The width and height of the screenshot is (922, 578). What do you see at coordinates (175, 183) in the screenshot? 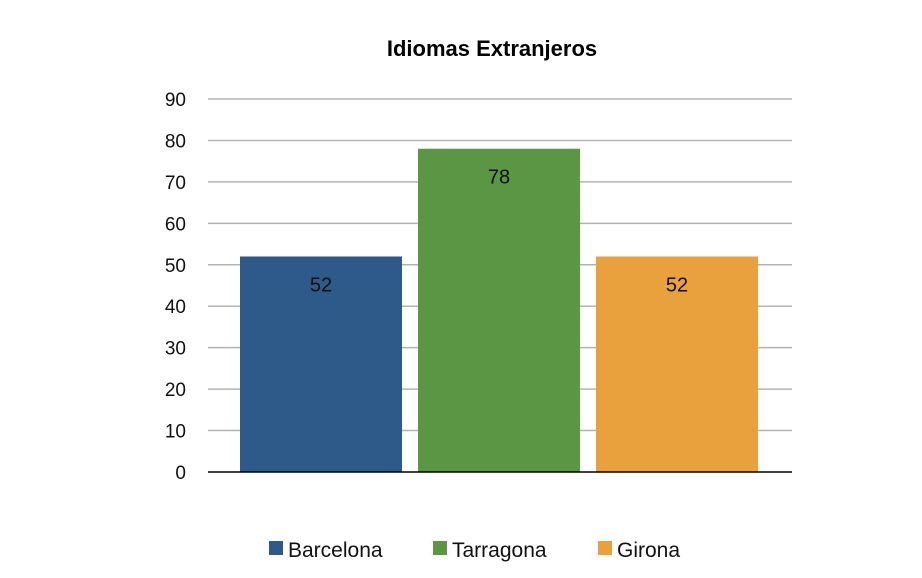
I see `y-tick-label: 70` at bounding box center [175, 183].